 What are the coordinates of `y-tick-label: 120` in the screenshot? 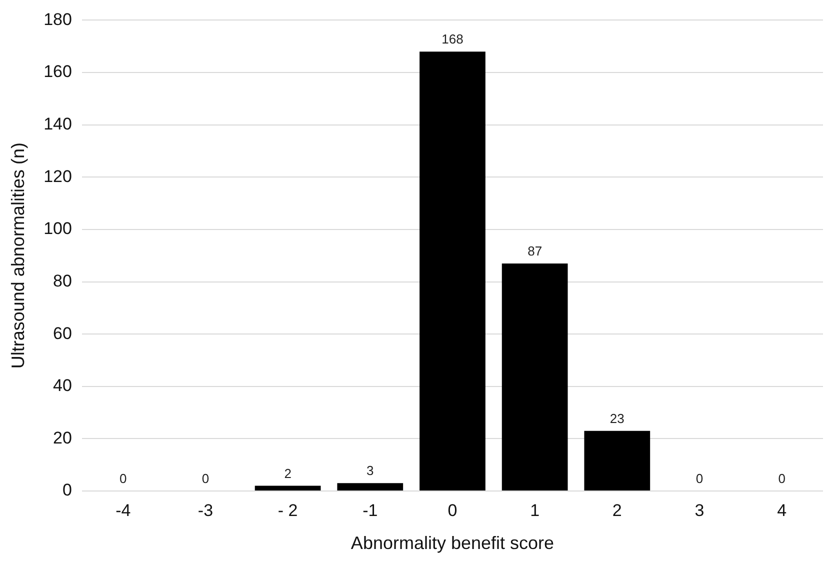 It's located at (58, 176).